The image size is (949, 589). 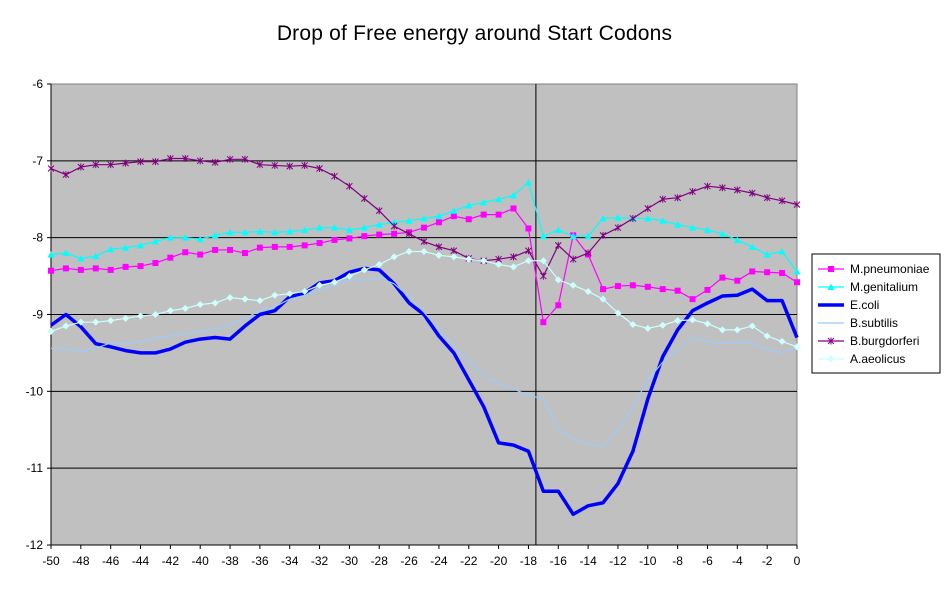 I want to click on legend-label-e-coli: E.coli, so click(x=864, y=305).